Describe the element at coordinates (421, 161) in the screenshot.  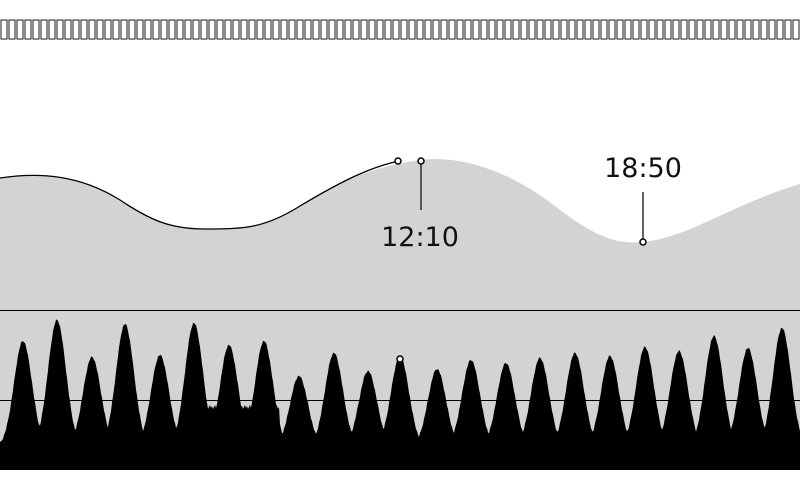
I see `marker-b` at that location.